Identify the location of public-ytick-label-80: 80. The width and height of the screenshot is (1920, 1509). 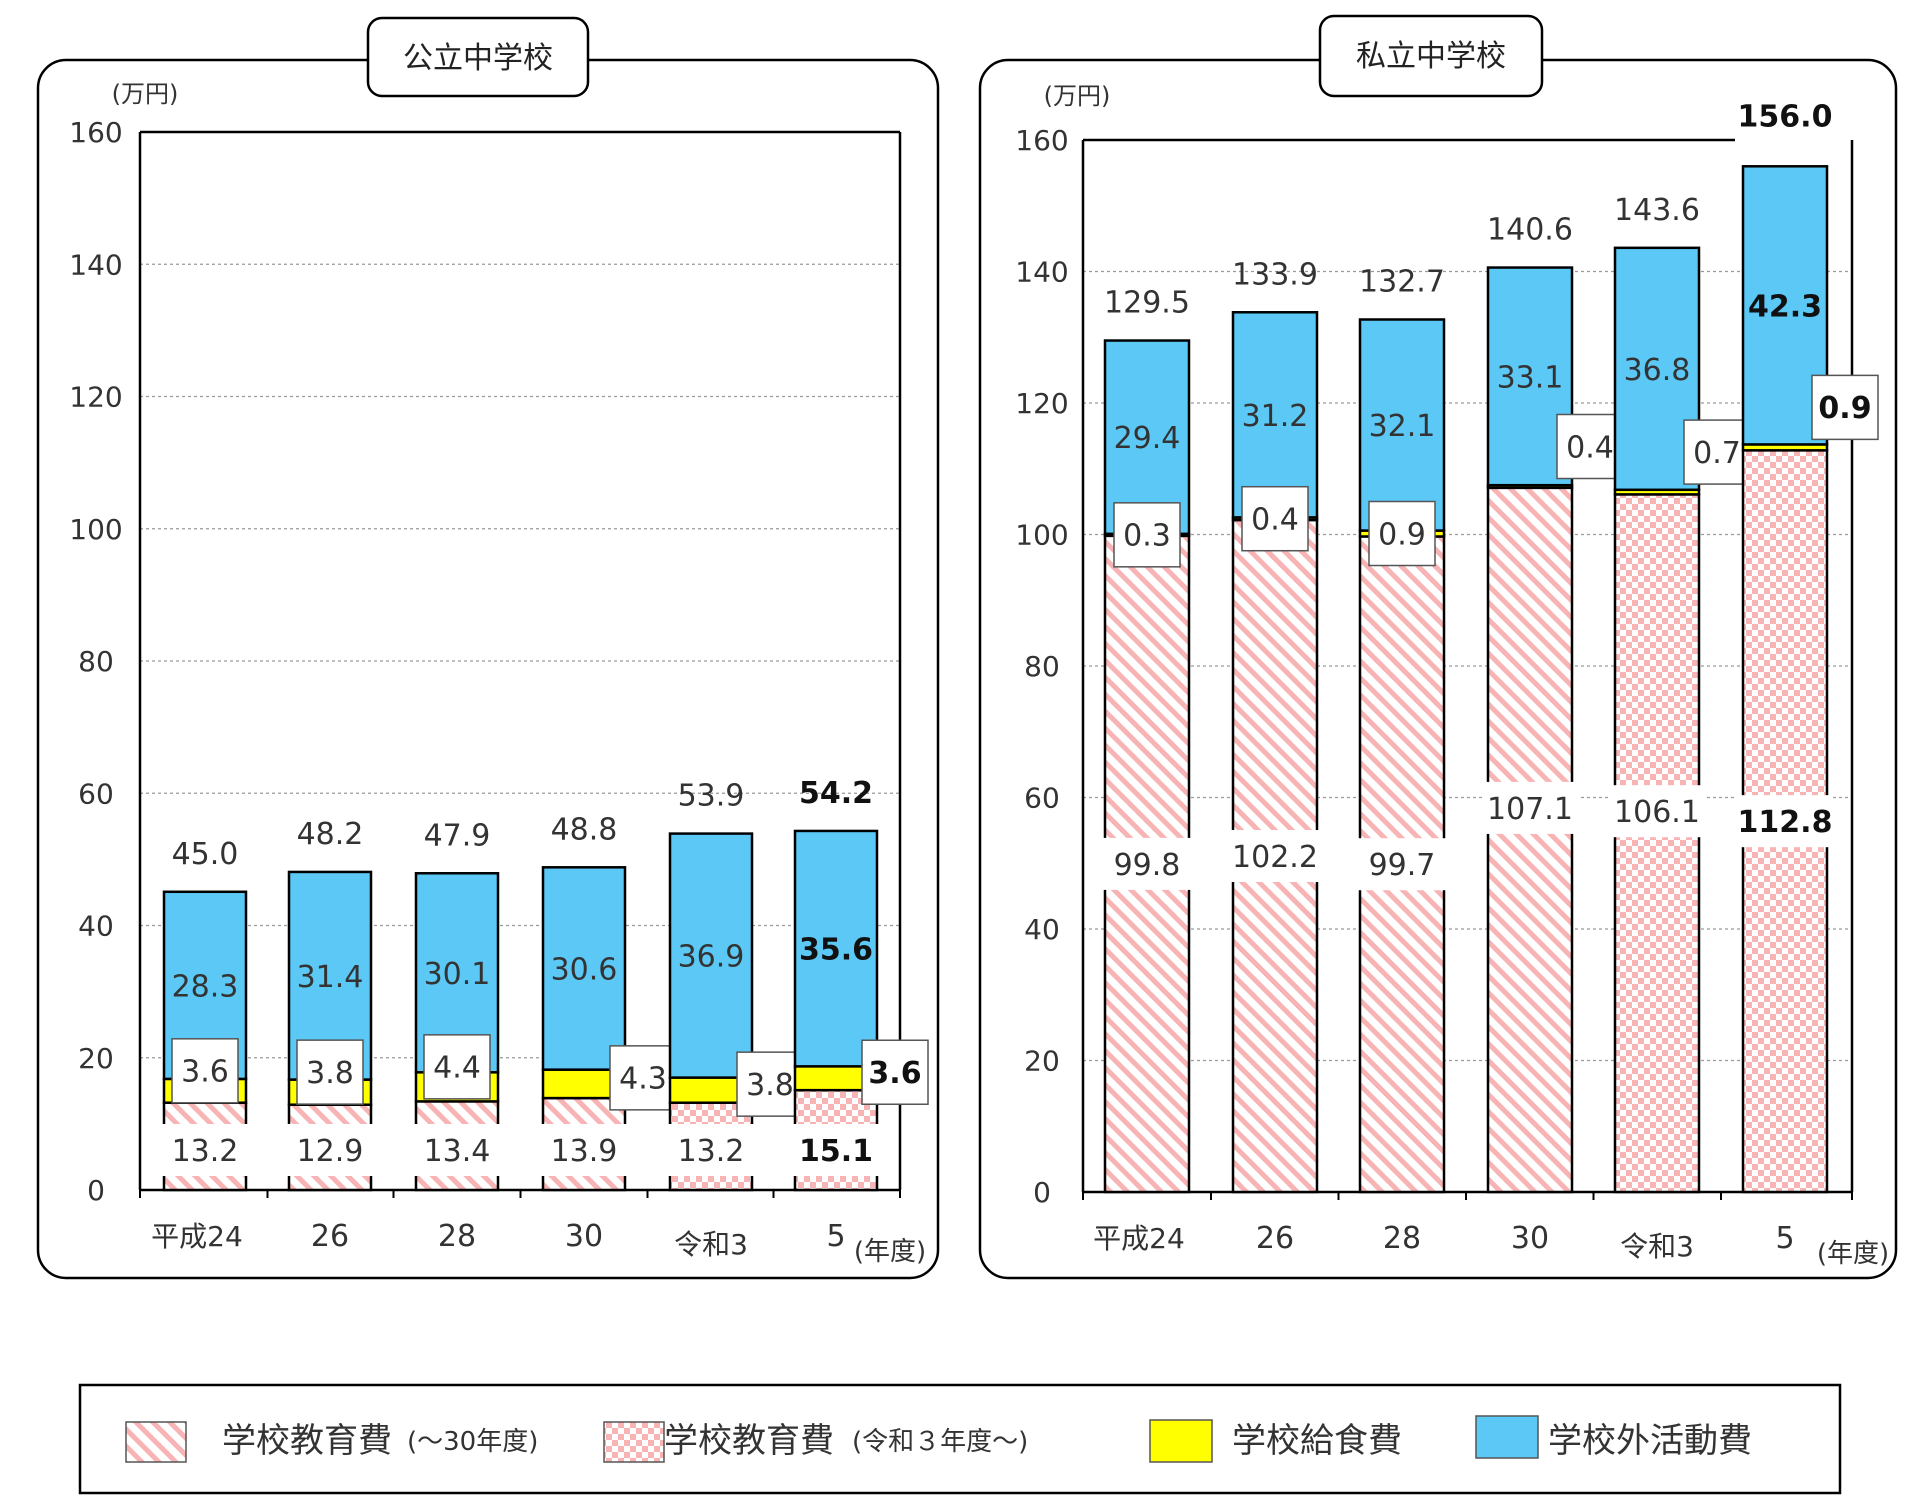
(96, 661).